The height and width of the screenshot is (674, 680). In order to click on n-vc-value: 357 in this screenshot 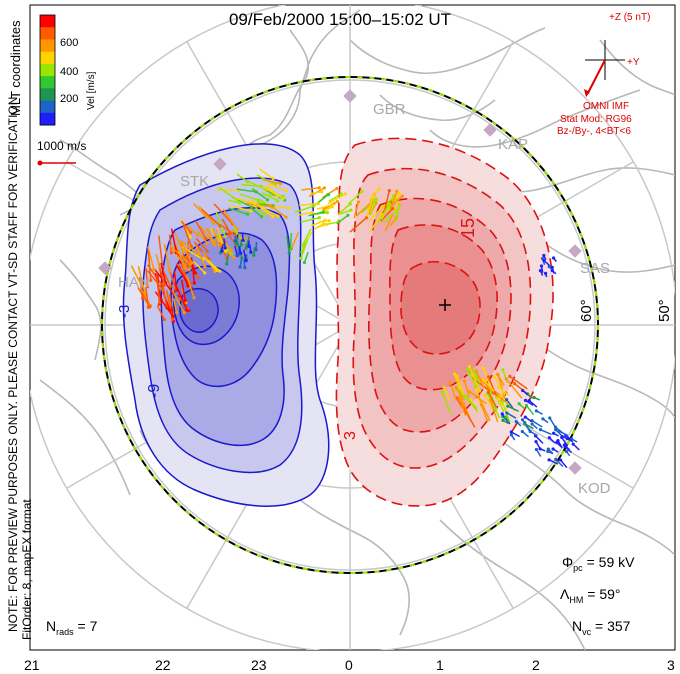, I will do `click(619, 626)`.